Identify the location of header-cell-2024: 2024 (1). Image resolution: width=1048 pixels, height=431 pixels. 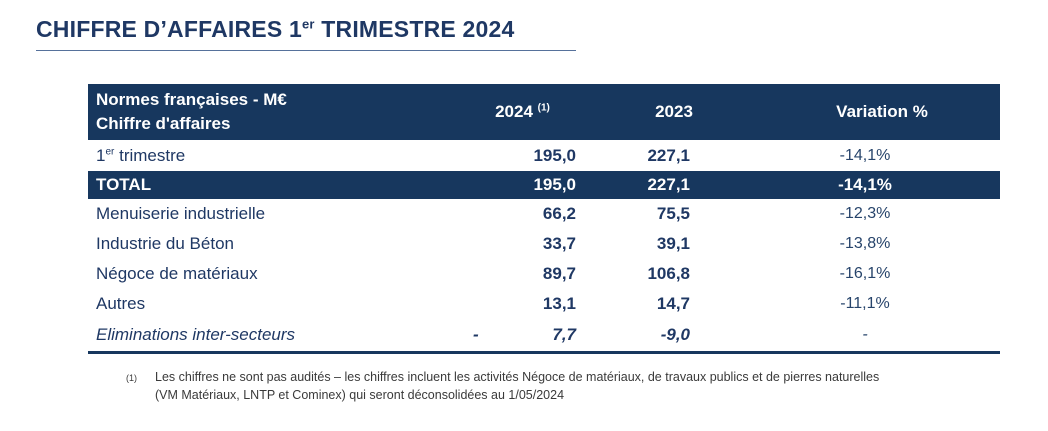
(522, 112).